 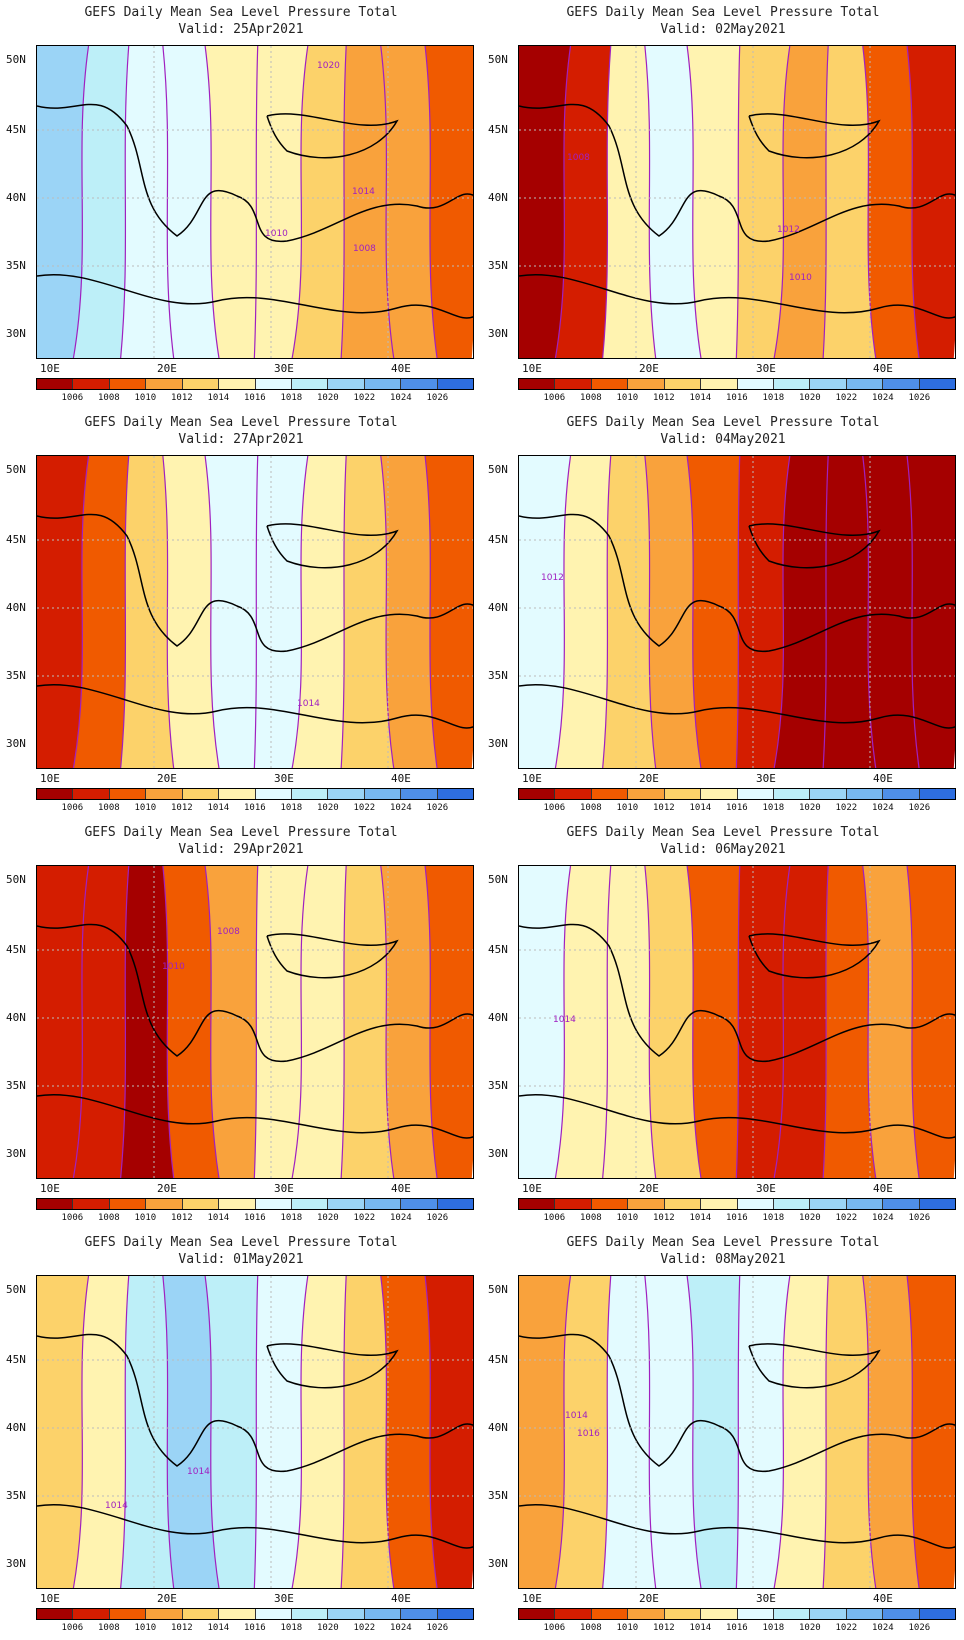 What do you see at coordinates (241, 29) in the screenshot?
I see `panel-valid-date: Valid: 25Apr2021` at bounding box center [241, 29].